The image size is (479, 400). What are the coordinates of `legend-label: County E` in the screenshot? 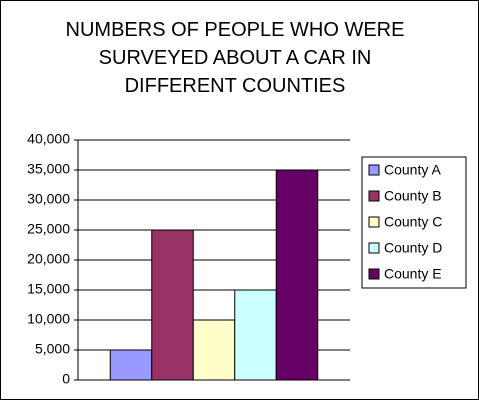 It's located at (413, 274).